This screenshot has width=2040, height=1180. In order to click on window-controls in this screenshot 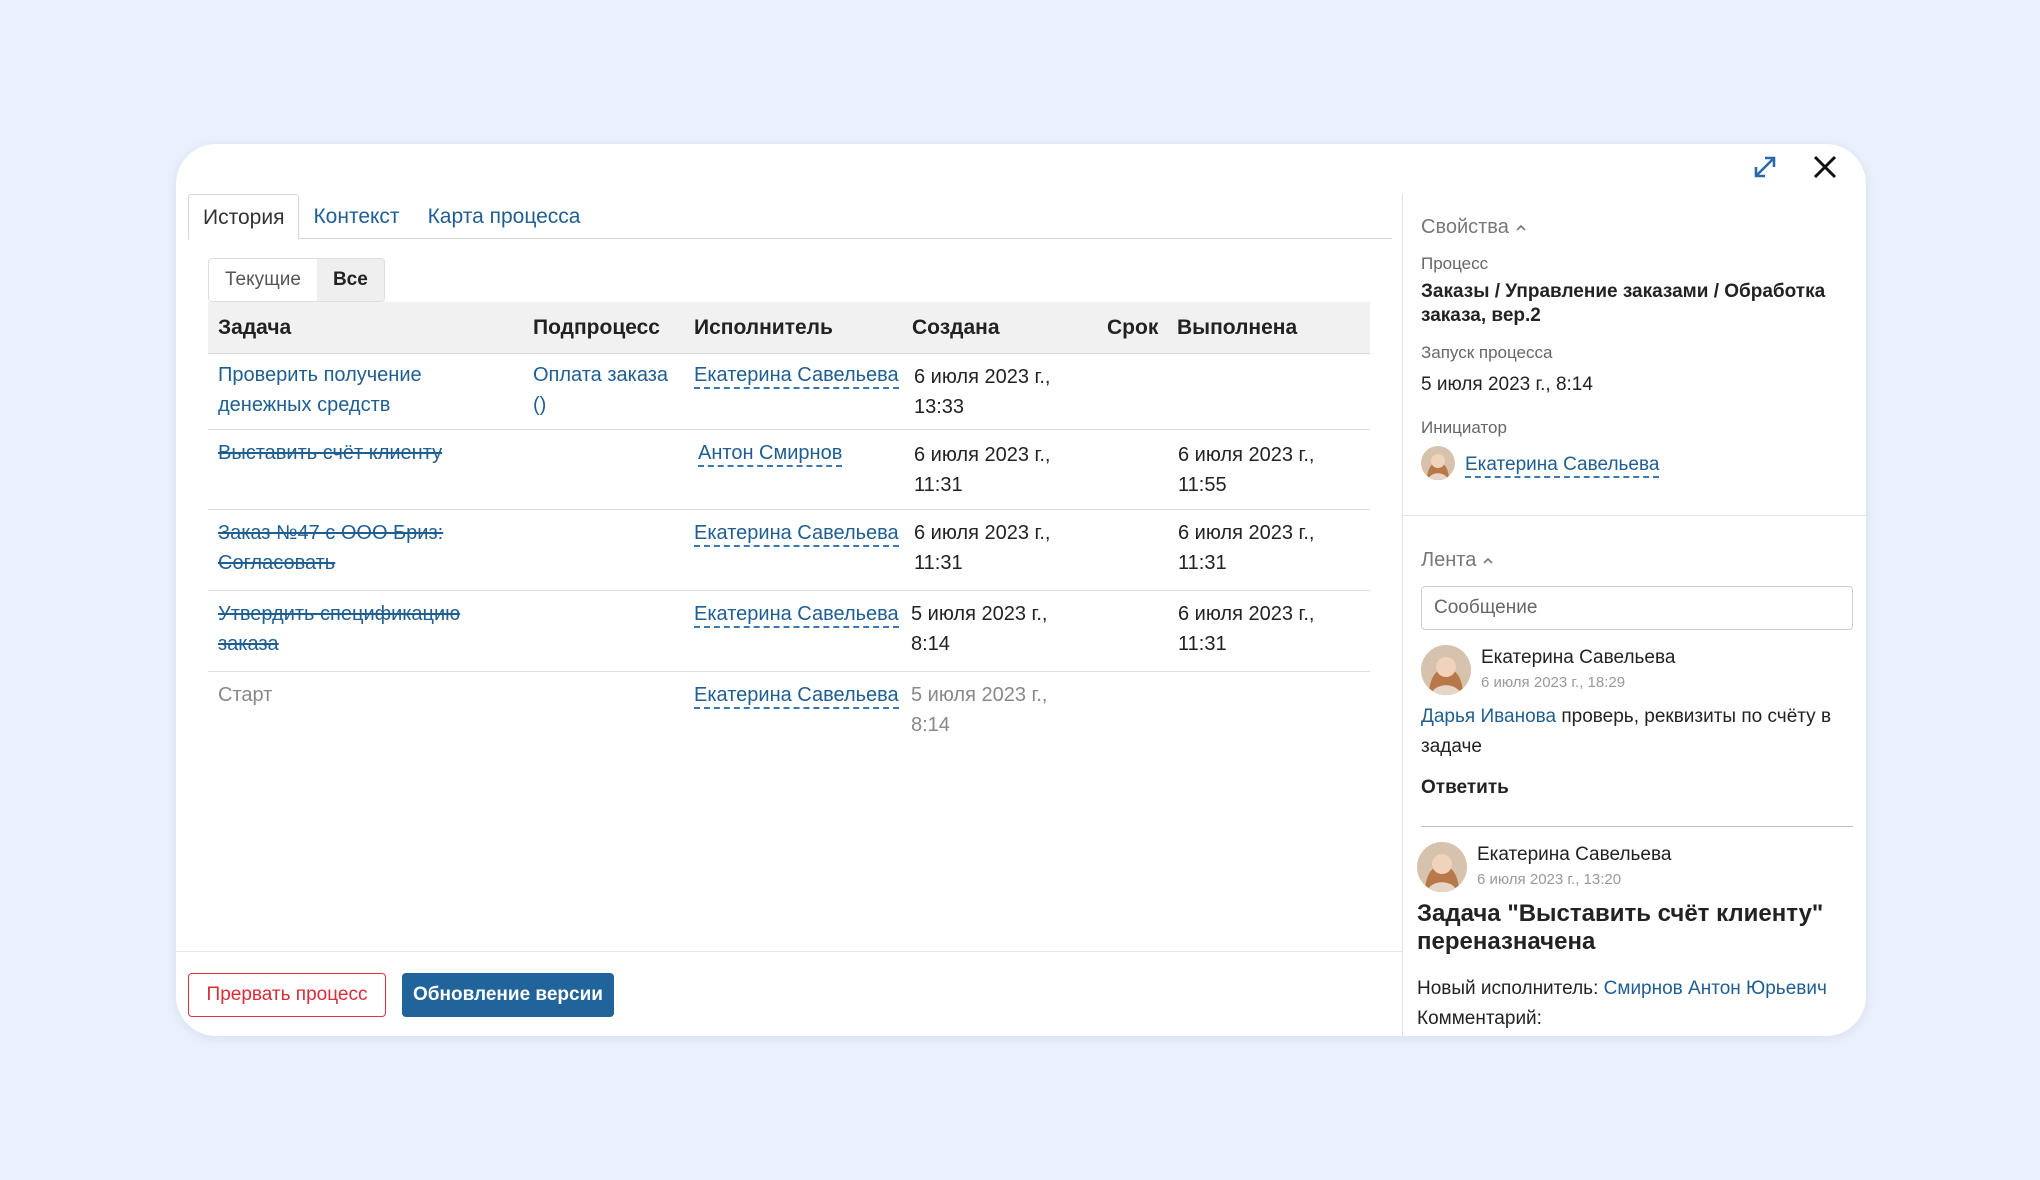, I will do `click(1795, 167)`.